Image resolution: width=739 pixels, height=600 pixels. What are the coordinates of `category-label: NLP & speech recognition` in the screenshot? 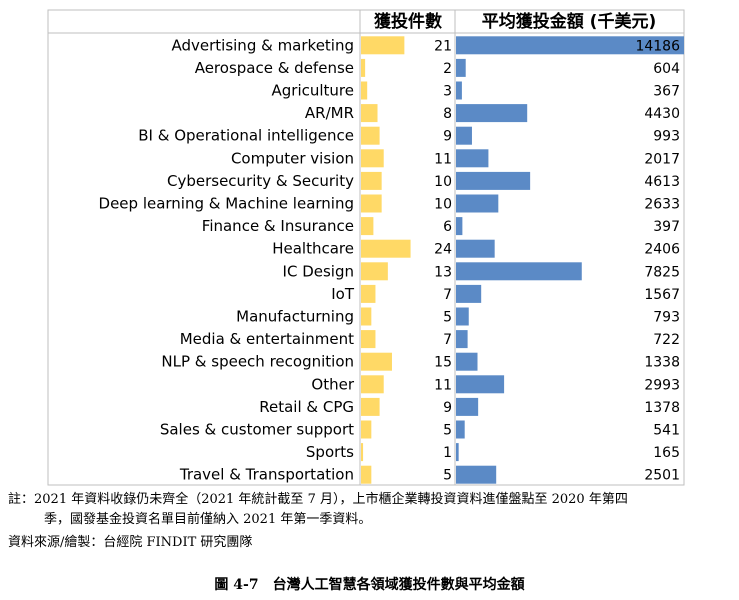 It's located at (257, 362).